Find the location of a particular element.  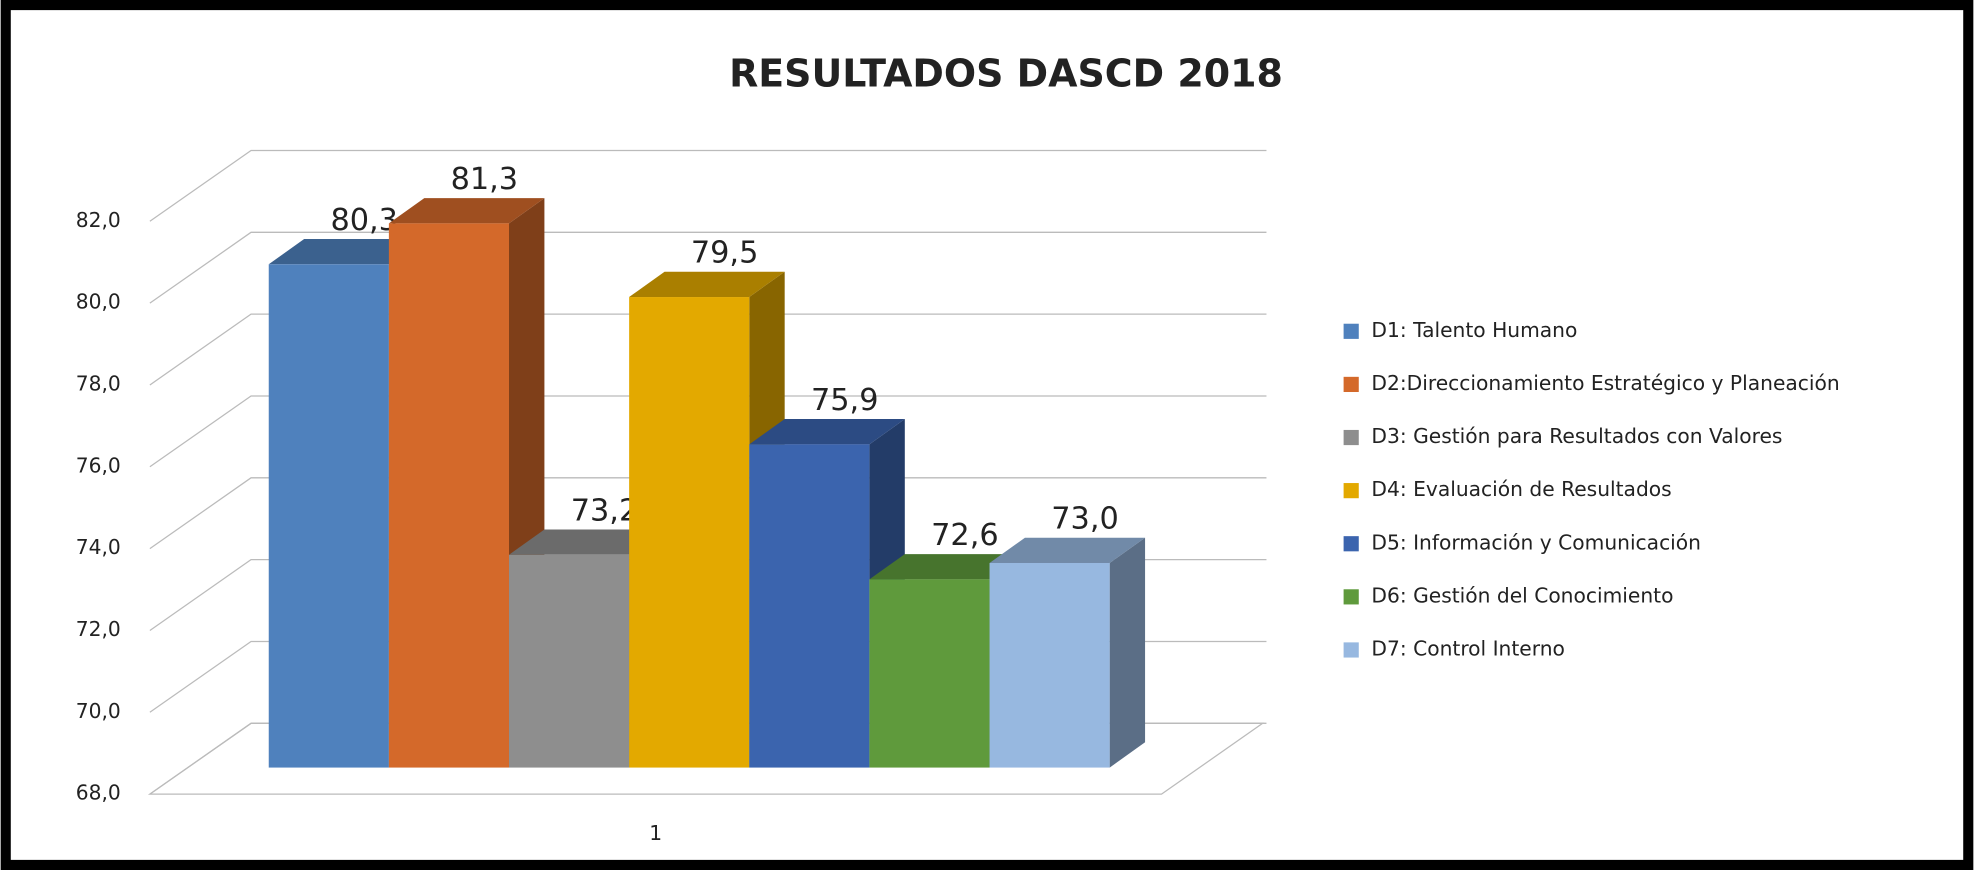

y-tick-label: 80,0 is located at coordinates (98, 302).